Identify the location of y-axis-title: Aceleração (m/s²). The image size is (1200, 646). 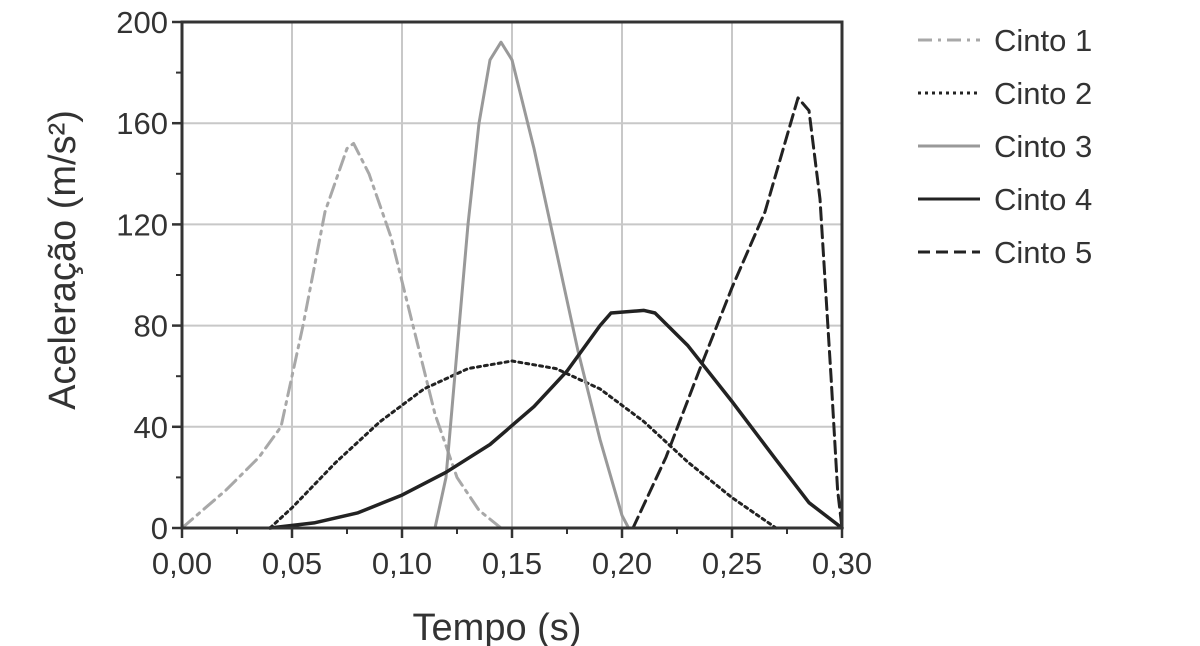
(63, 260).